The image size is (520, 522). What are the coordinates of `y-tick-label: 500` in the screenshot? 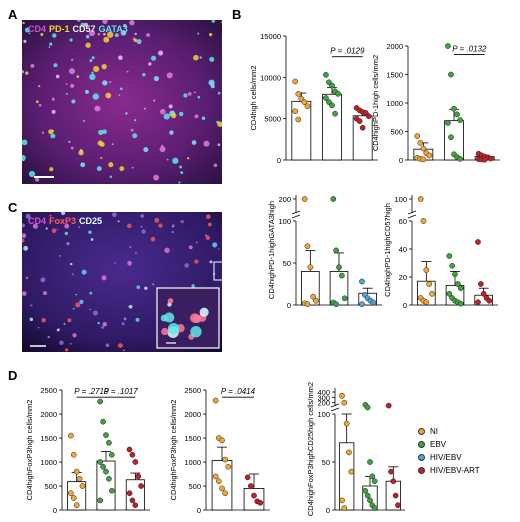 It's located at (396, 132).